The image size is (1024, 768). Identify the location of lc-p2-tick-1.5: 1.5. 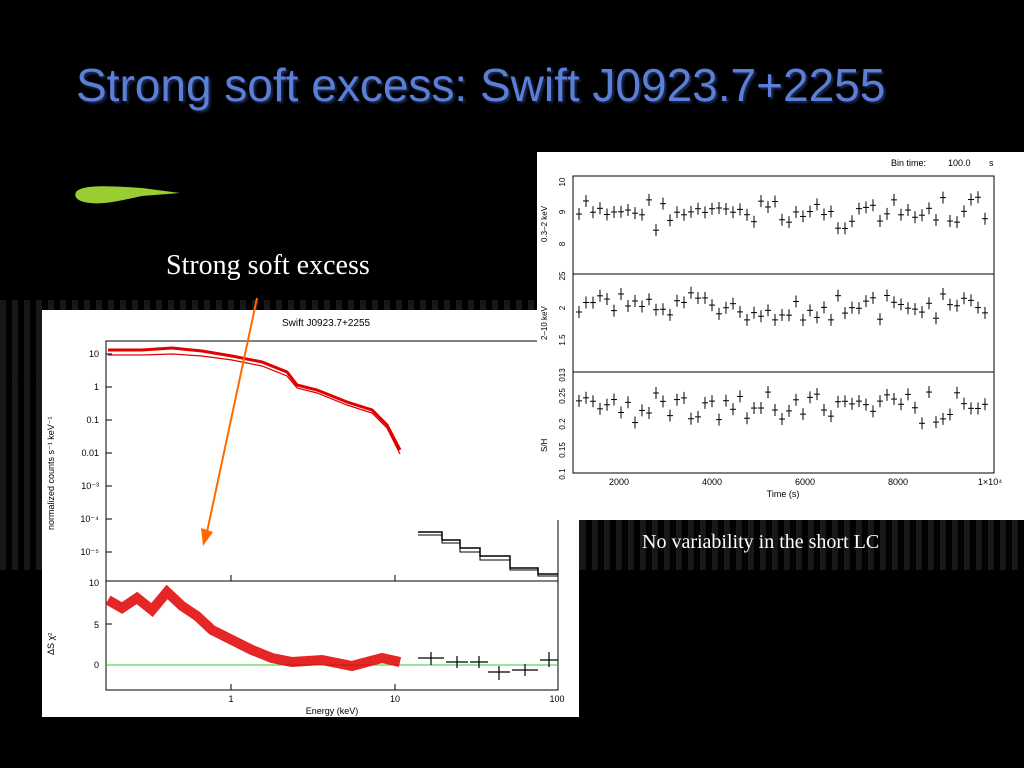
(562, 340).